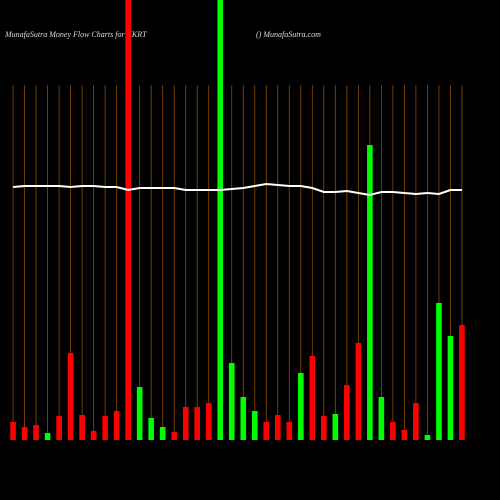 The height and width of the screenshot is (500, 500). What do you see at coordinates (75, 34) in the screenshot?
I see `chart-title: MunafaSutra Money Flow Charts for KKRT` at bounding box center [75, 34].